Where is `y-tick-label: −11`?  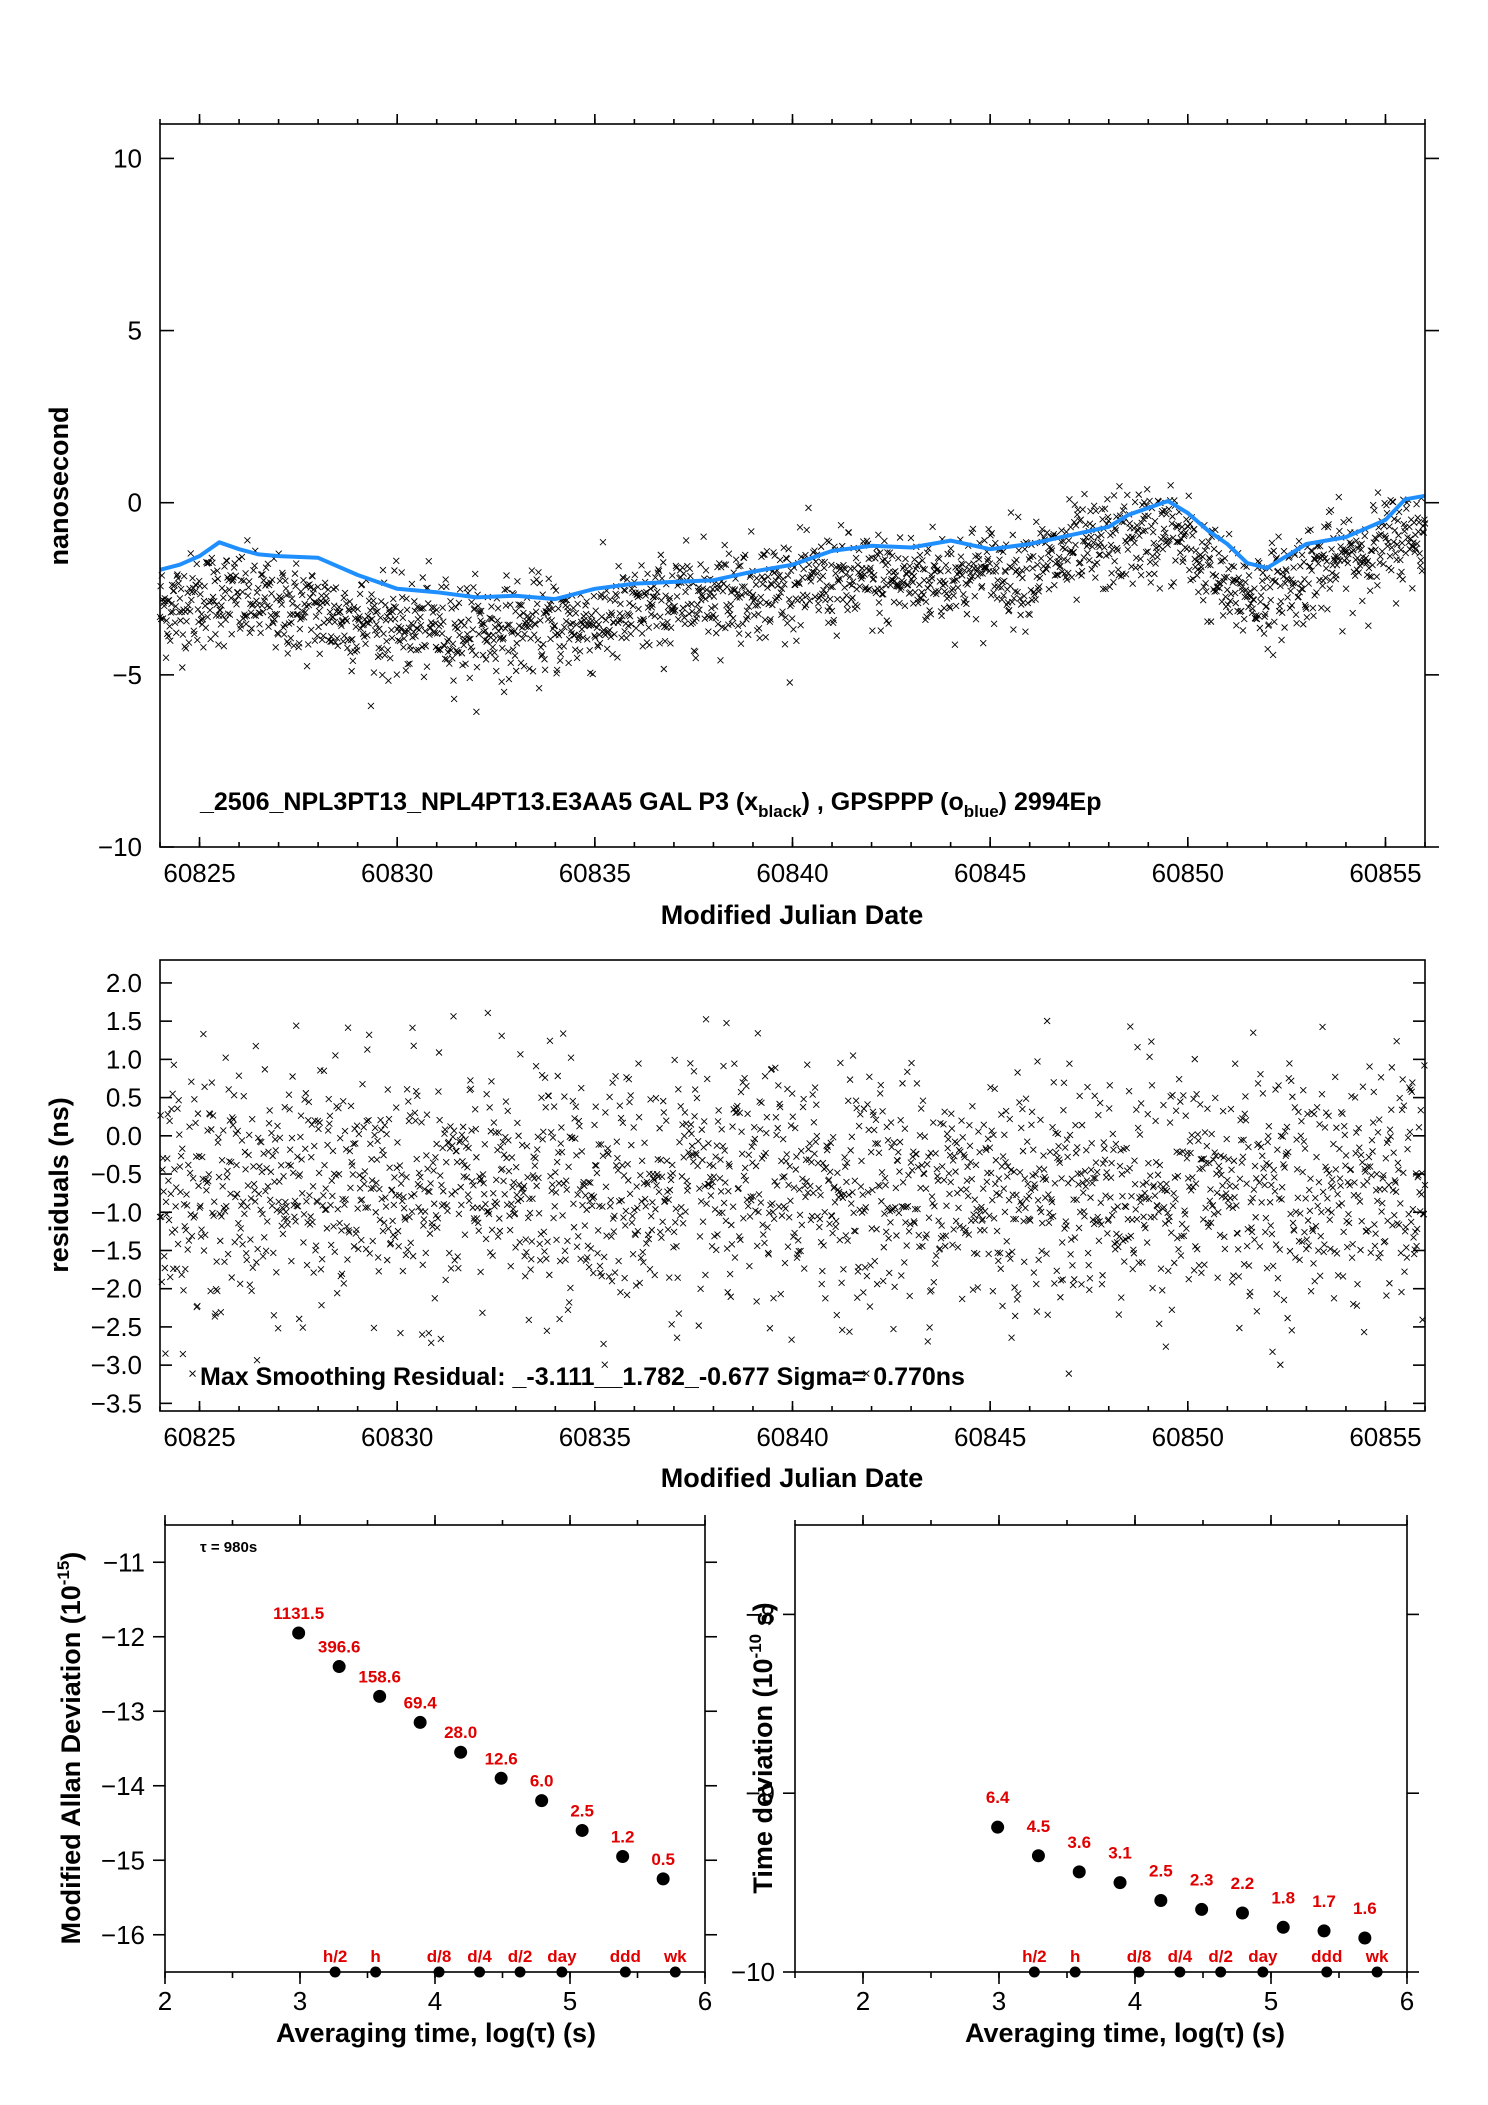
y-tick-label: −11 is located at coordinates (124, 1562).